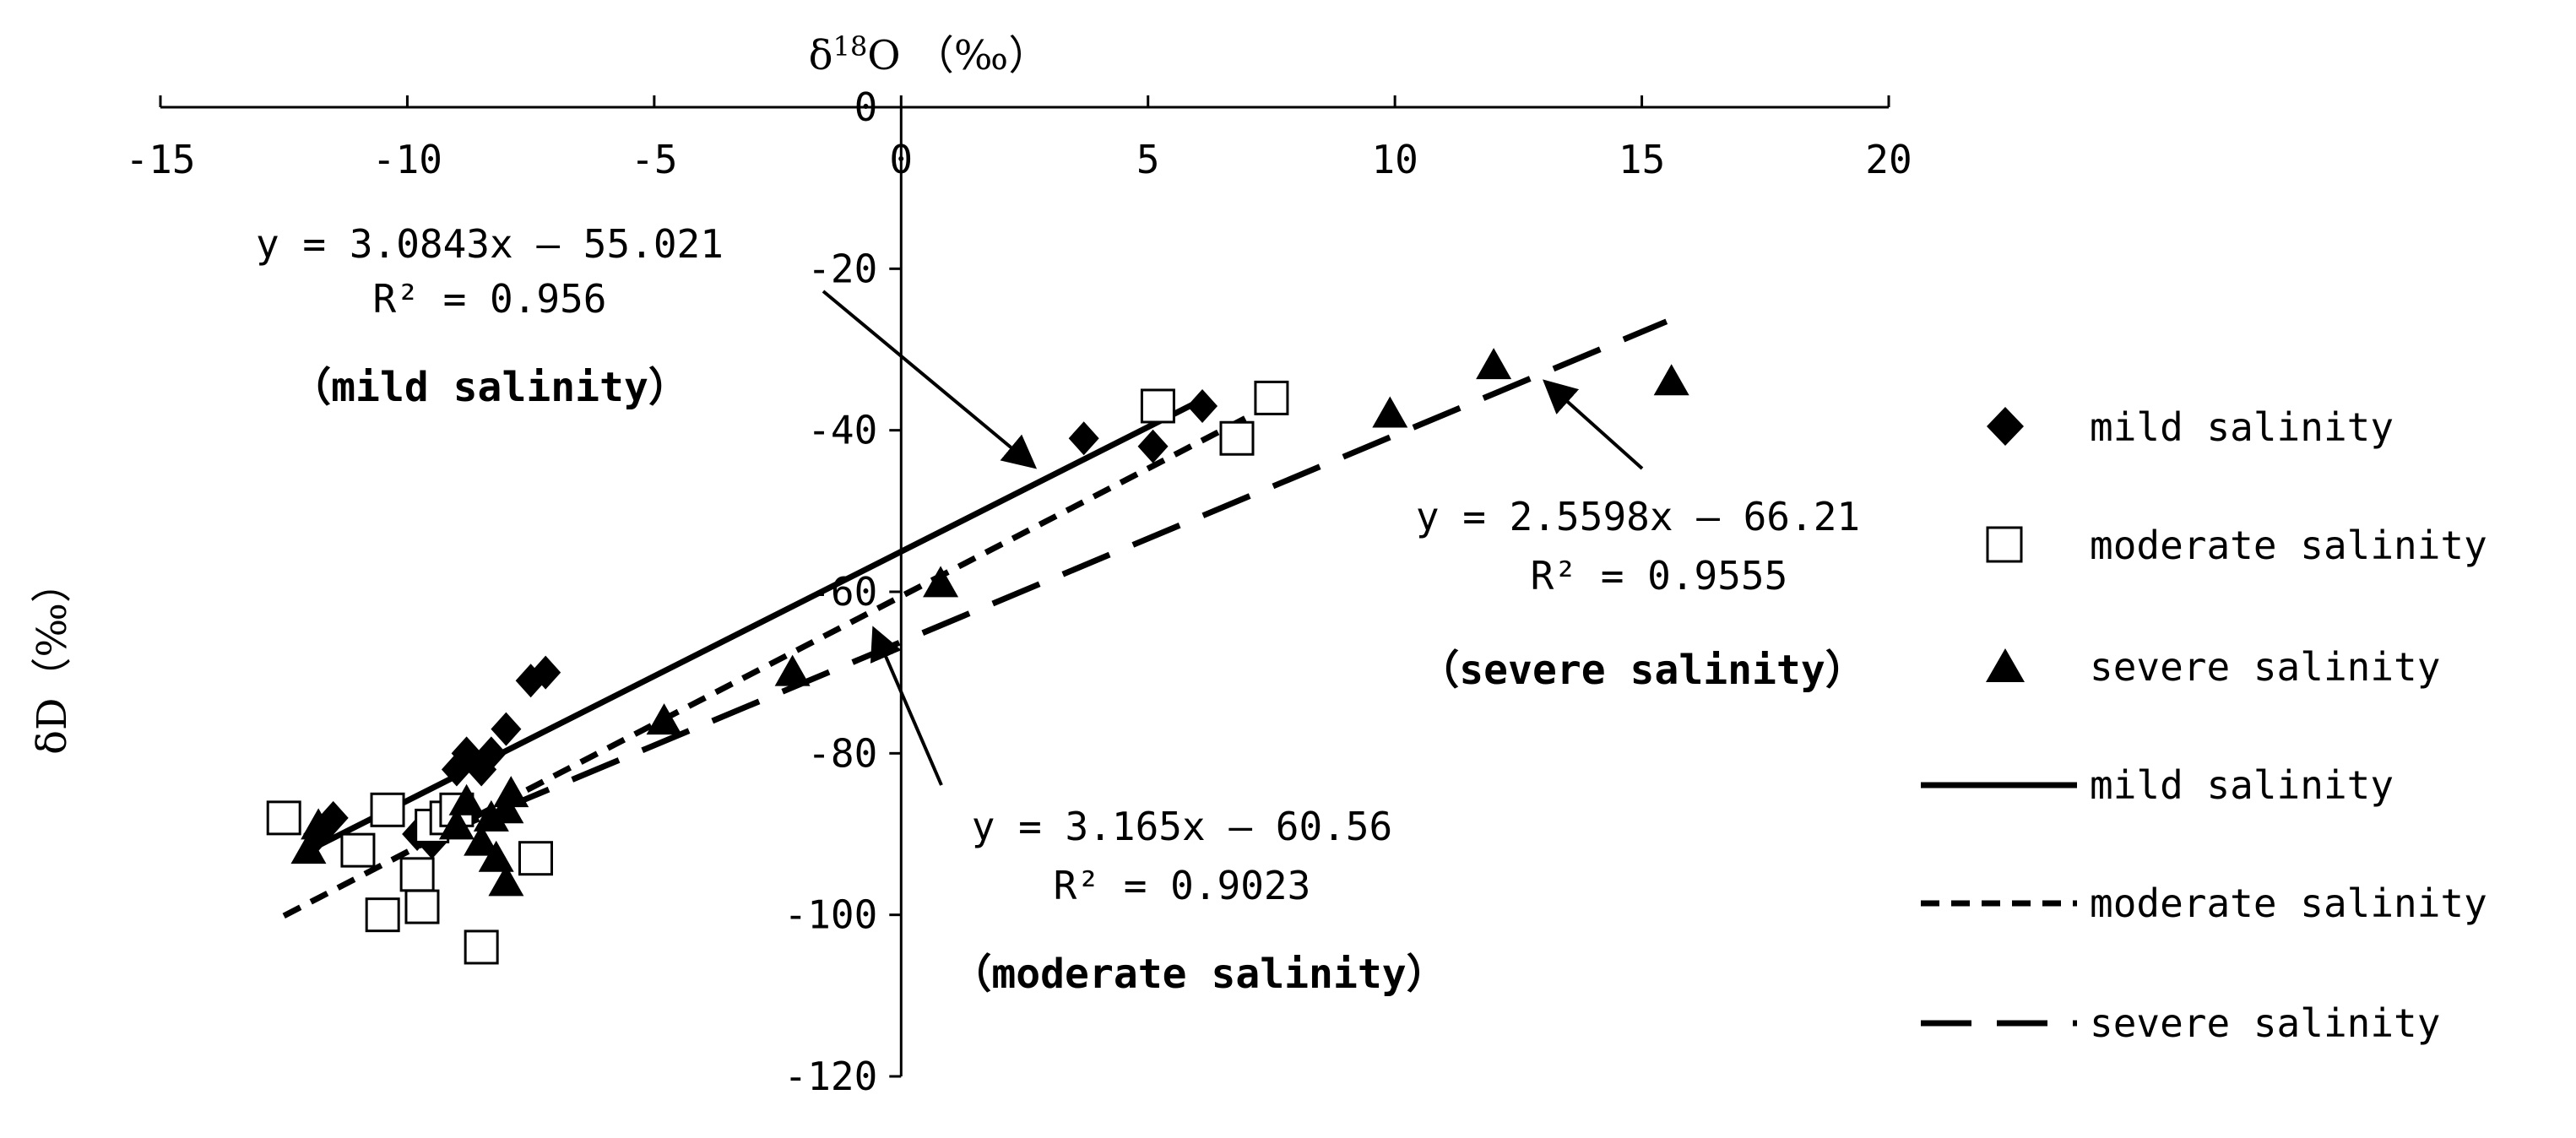 This screenshot has height=1138, width=2576. Describe the element at coordinates (1642, 159) in the screenshot. I see `x-tick-label: 15` at that location.